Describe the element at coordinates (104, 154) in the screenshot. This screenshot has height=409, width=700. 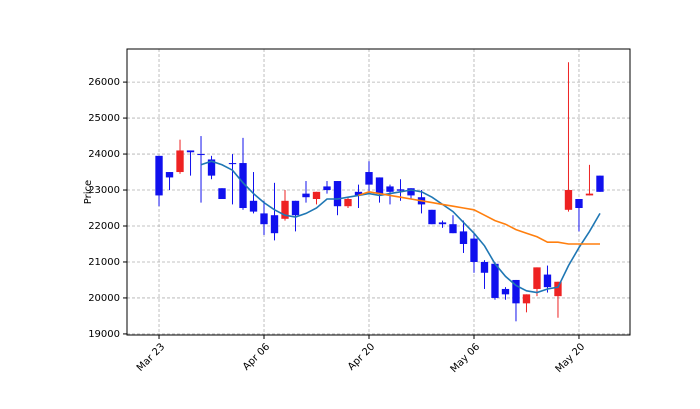
I see `y-tick-label: 24000` at that location.